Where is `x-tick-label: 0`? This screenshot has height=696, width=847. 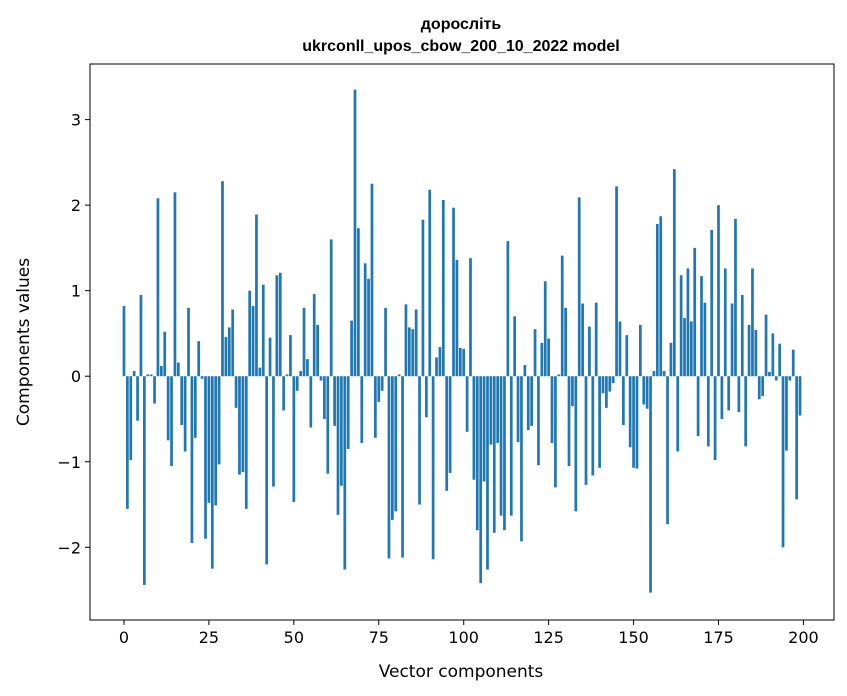 x-tick-label: 0 is located at coordinates (124, 637).